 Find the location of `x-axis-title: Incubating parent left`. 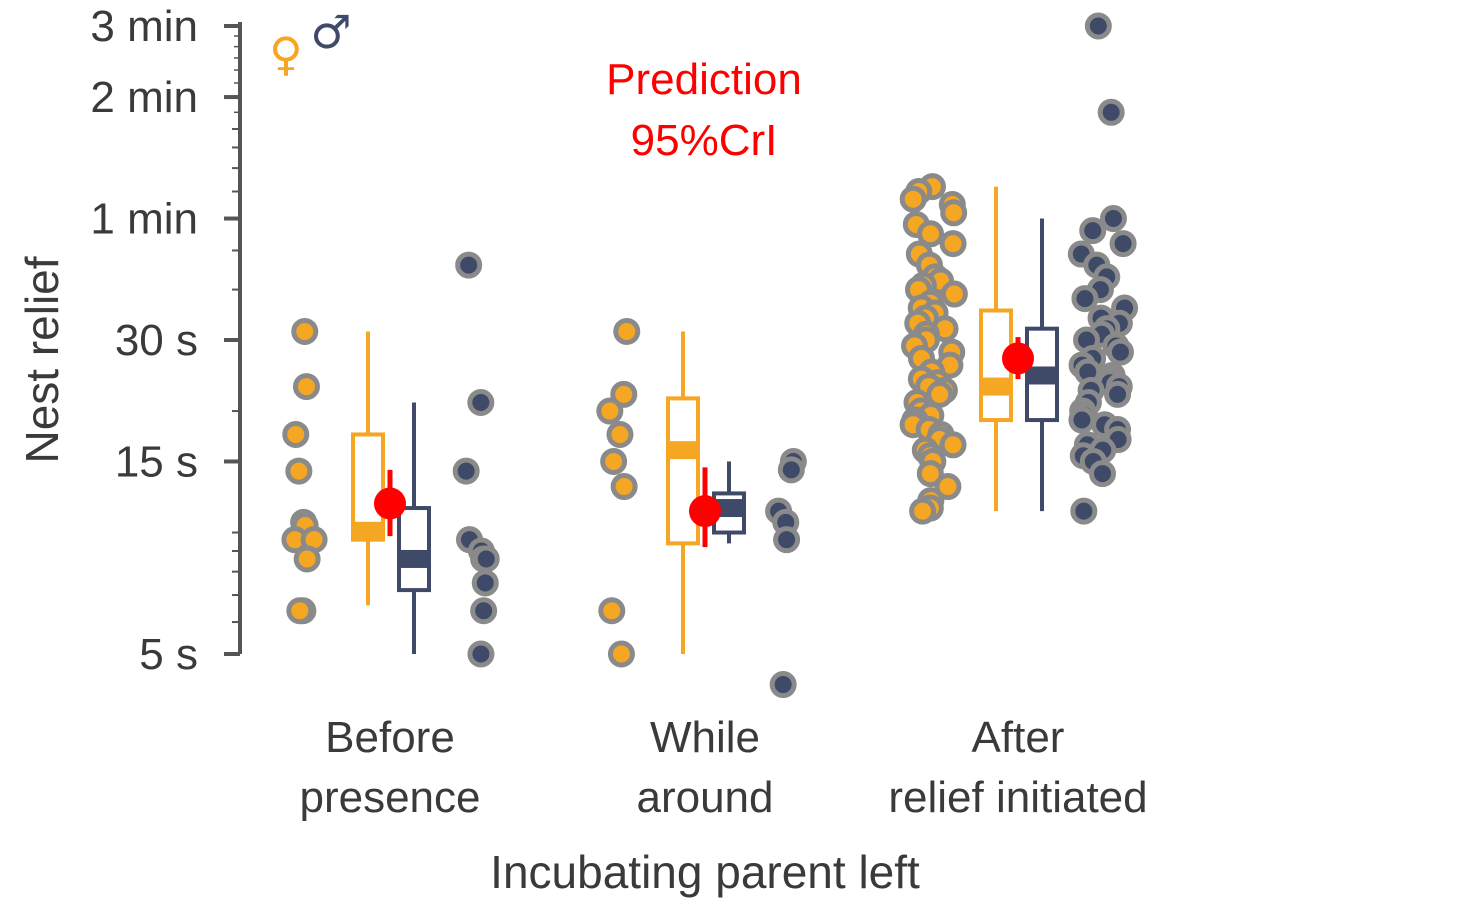

x-axis-title: Incubating parent left is located at coordinates (705, 872).